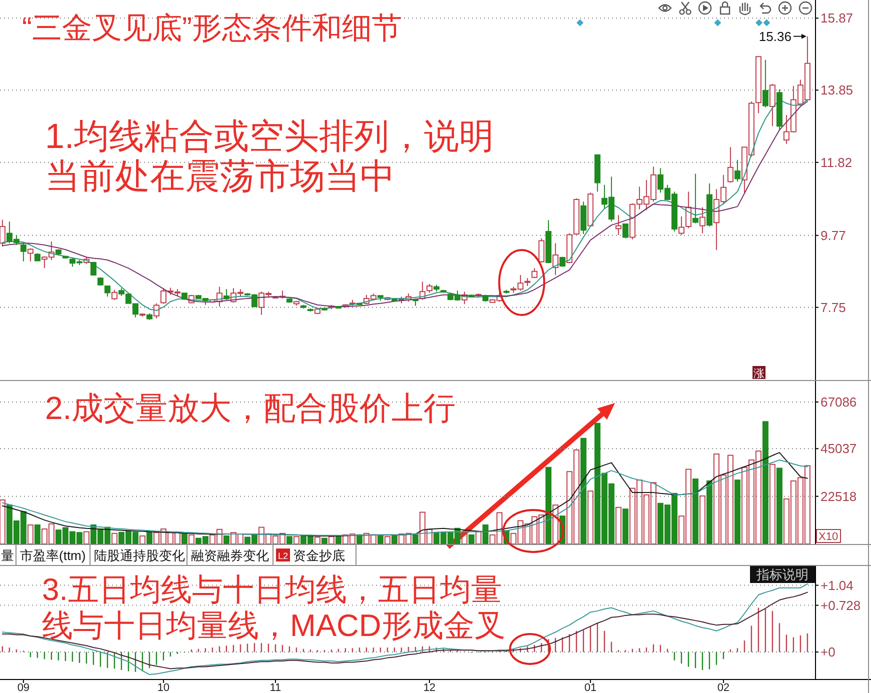 This screenshot has height=693, width=871. What do you see at coordinates (212, 28) in the screenshot?
I see `chart-title: “三金叉见底”形态条件和细节` at bounding box center [212, 28].